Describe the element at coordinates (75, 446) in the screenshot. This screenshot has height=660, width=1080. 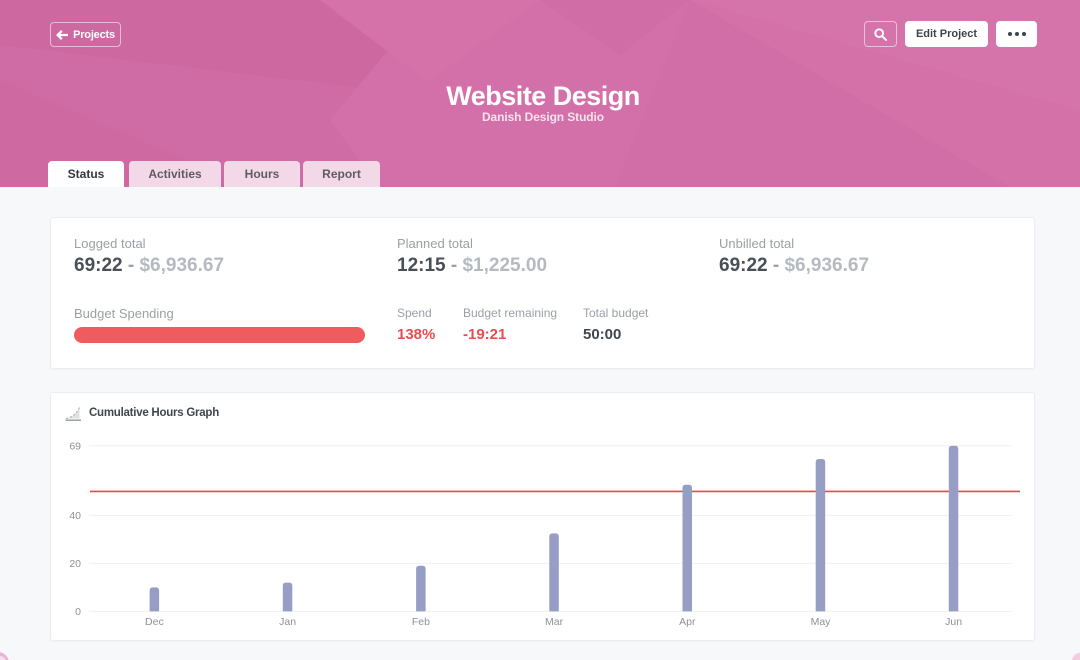
I see `svg-text: 69` at that location.